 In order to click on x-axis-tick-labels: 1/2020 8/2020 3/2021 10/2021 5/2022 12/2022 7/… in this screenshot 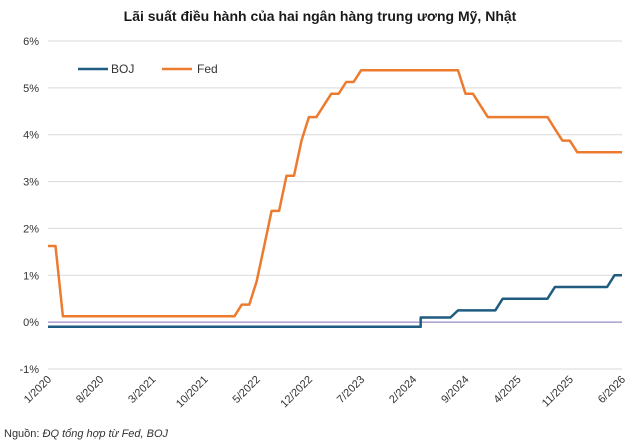, I will do `click(325, 392)`.